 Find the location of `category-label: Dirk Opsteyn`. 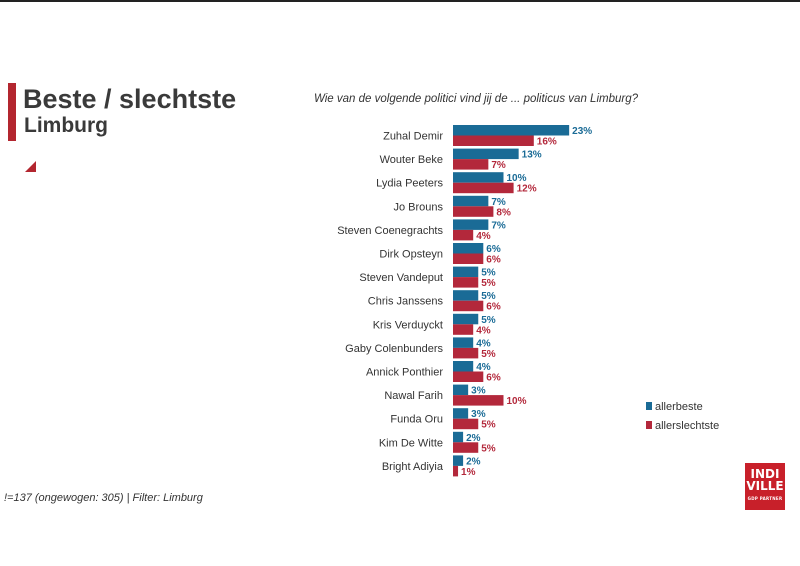

category-label: Dirk Opsteyn is located at coordinates (411, 255).